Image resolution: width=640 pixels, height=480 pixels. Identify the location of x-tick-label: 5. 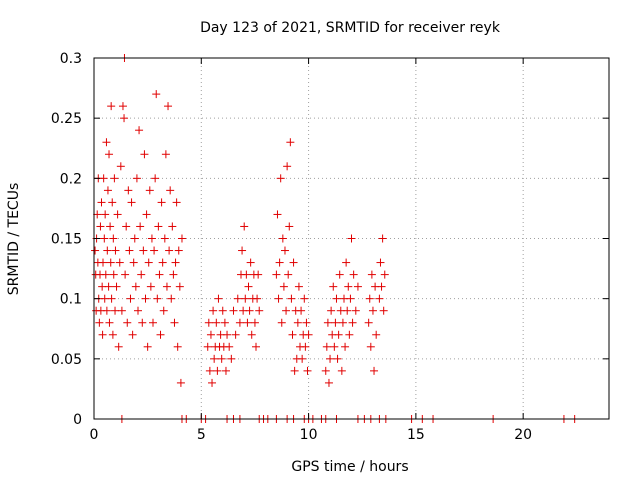
(201, 435).